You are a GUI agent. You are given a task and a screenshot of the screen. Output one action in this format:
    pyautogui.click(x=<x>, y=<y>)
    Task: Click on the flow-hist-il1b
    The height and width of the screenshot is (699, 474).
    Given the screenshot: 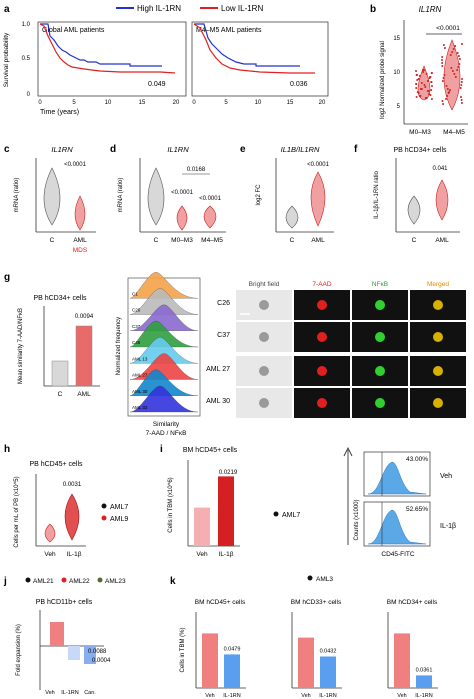 What is the action you would take?
    pyautogui.click(x=397, y=527)
    